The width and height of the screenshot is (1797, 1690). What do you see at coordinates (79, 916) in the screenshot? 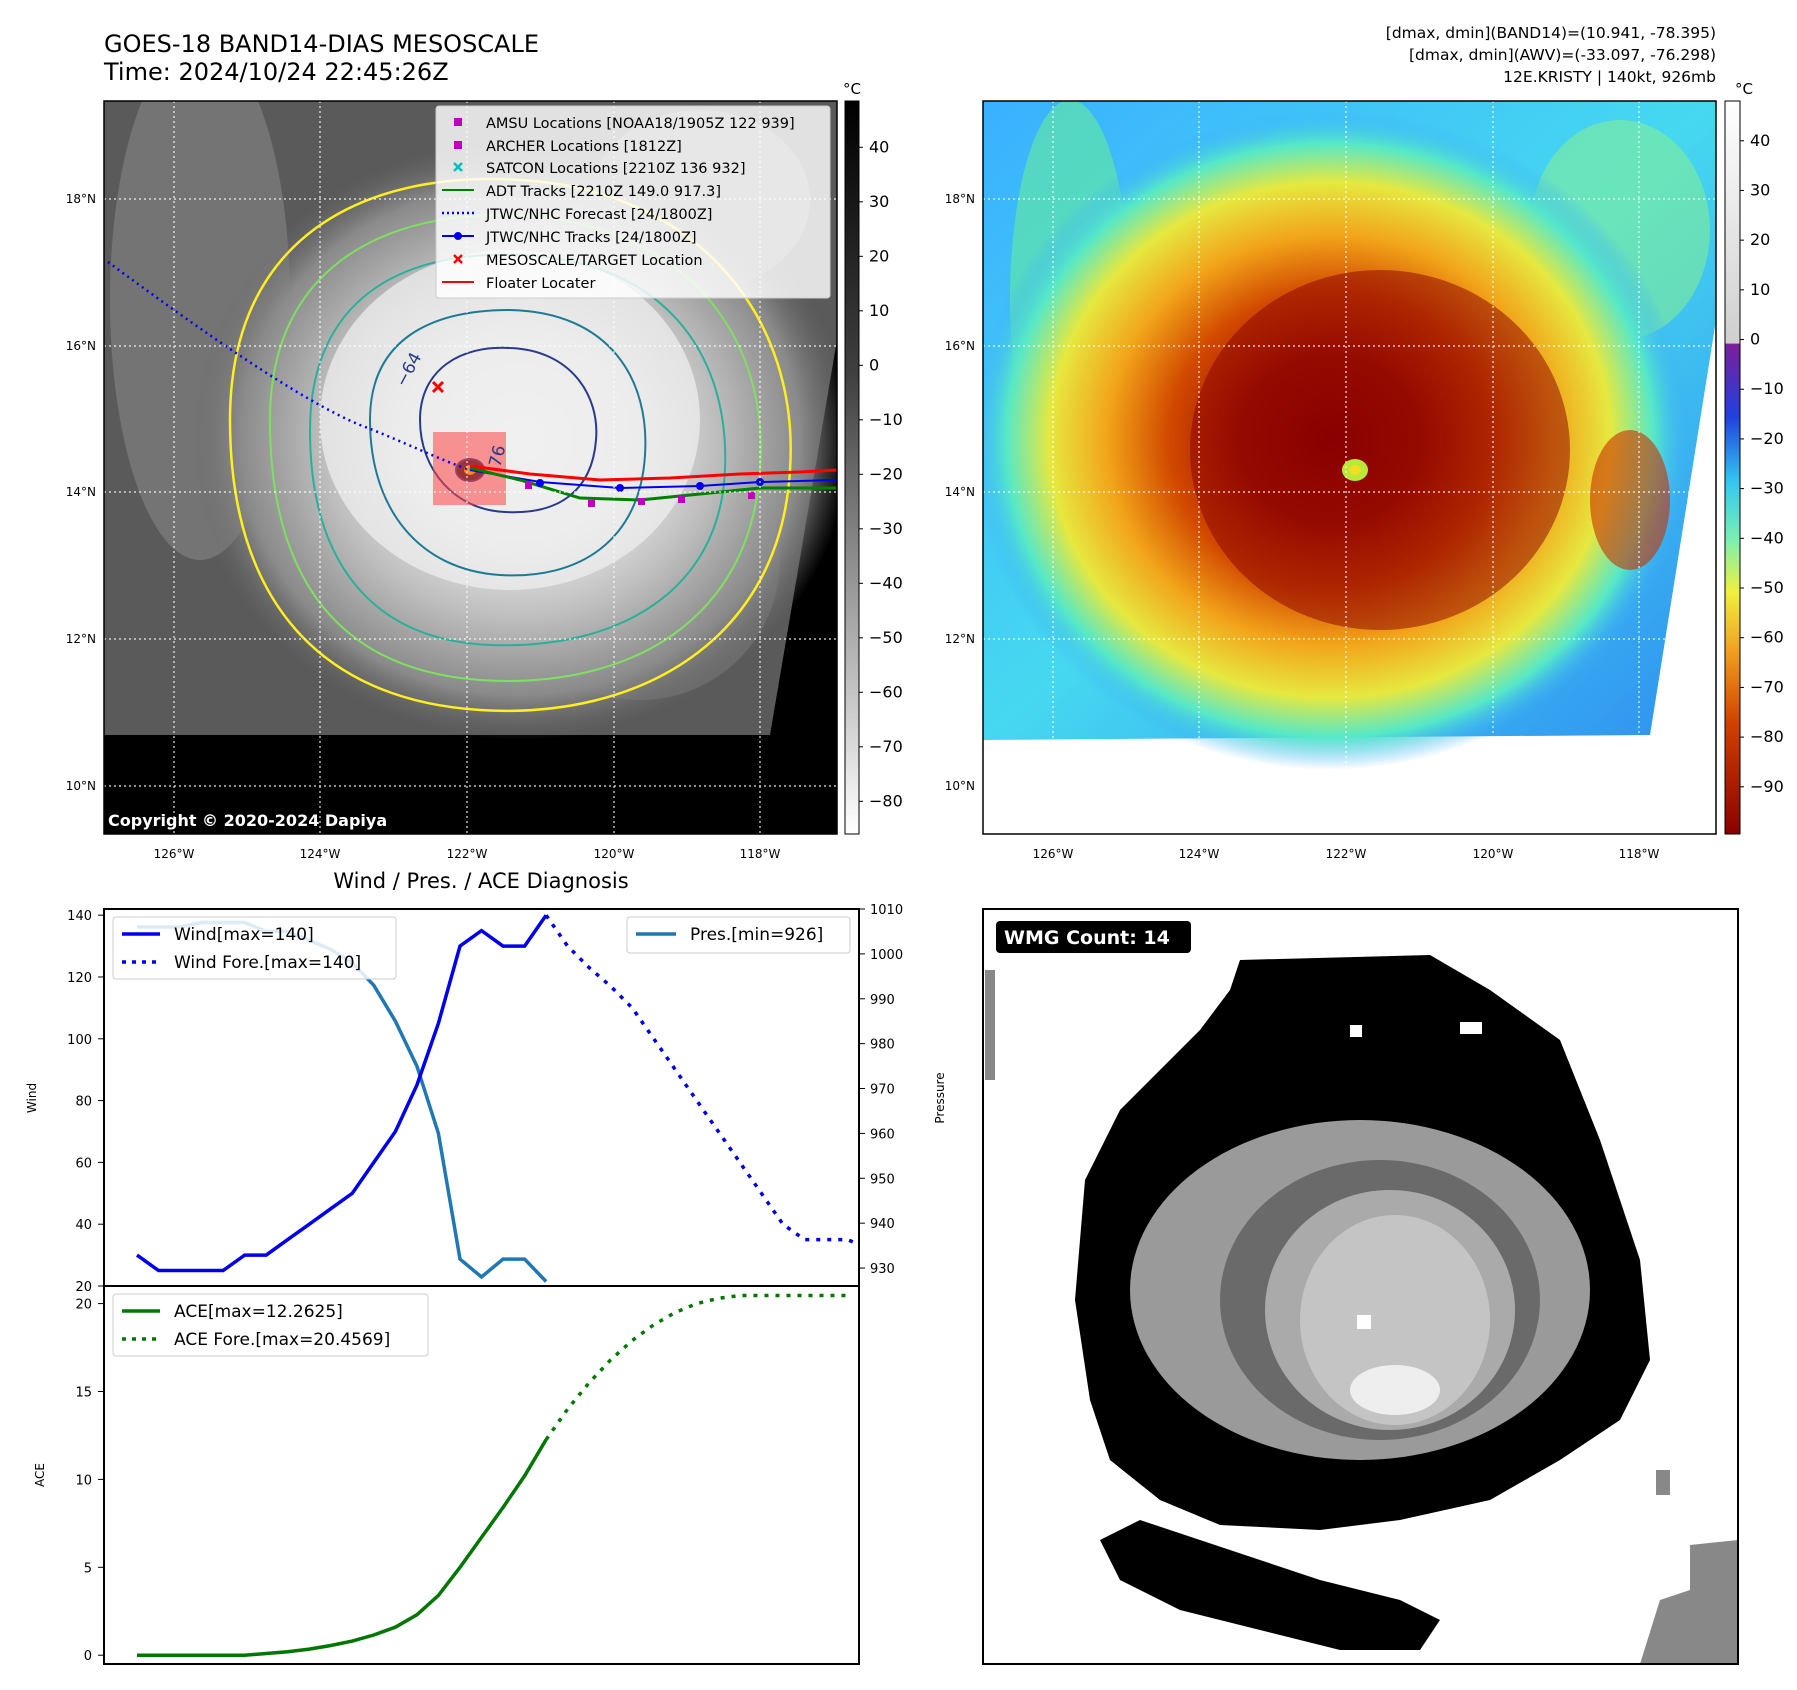
I see `wind-tick: 140` at bounding box center [79, 916].